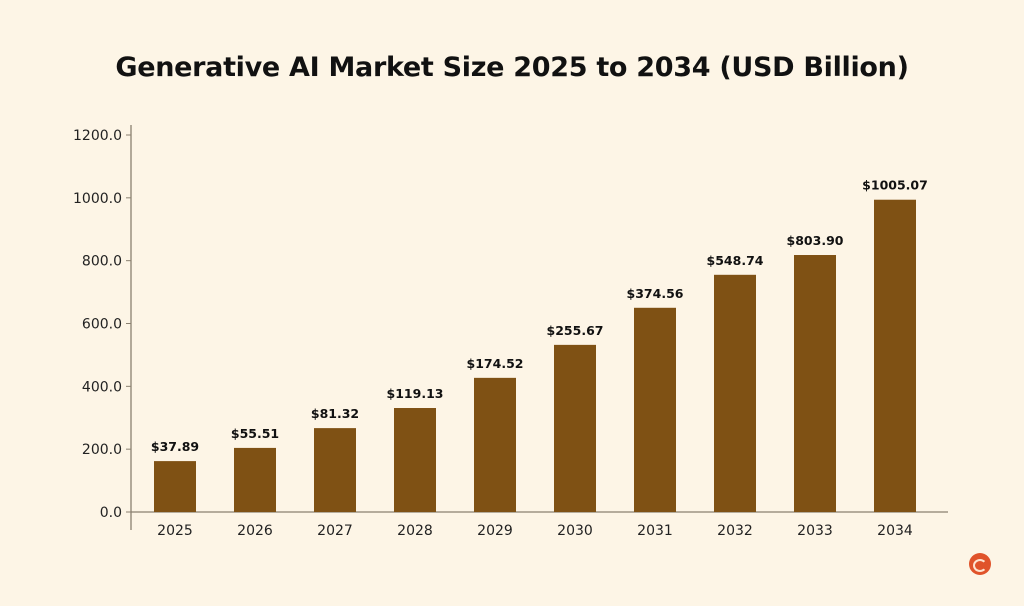 This screenshot has width=1024, height=606. I want to click on y-tick-label: 1200.0, so click(97, 136).